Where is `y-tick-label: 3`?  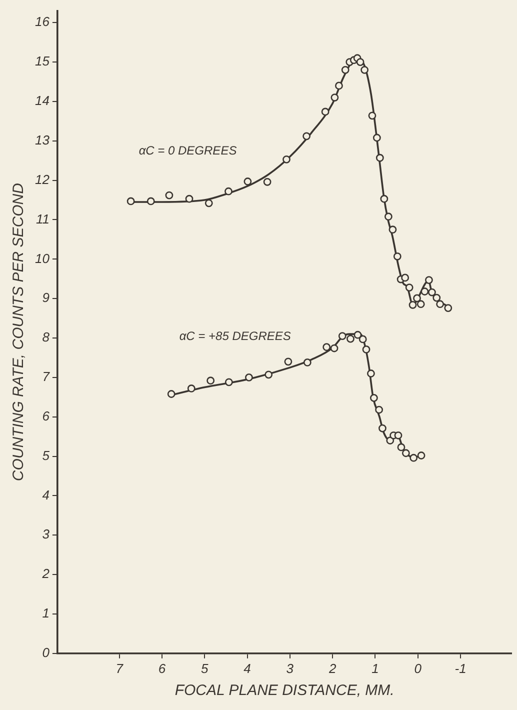 y-tick-label: 3 is located at coordinates (46, 534).